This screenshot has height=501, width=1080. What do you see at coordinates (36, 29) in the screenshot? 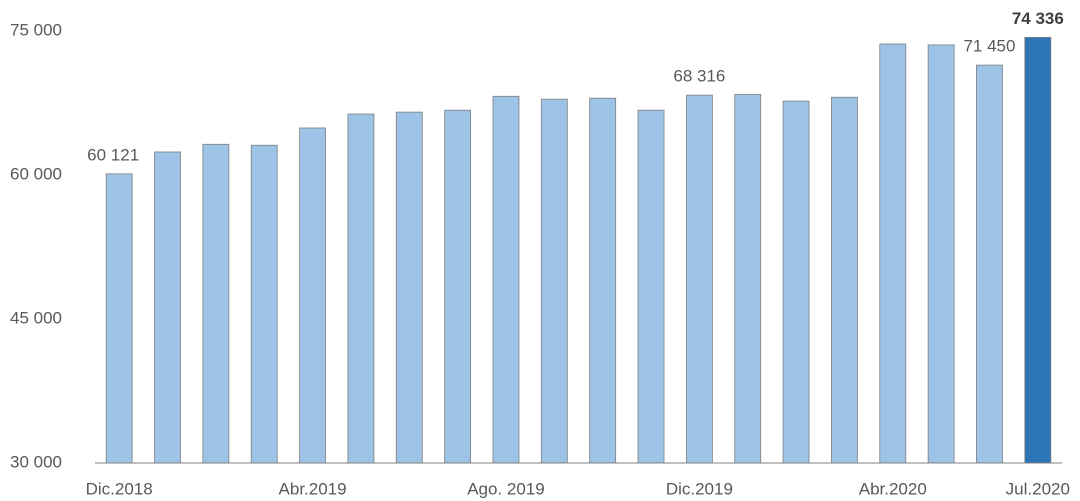
I see `y-tick-label: 75 000` at bounding box center [36, 29].